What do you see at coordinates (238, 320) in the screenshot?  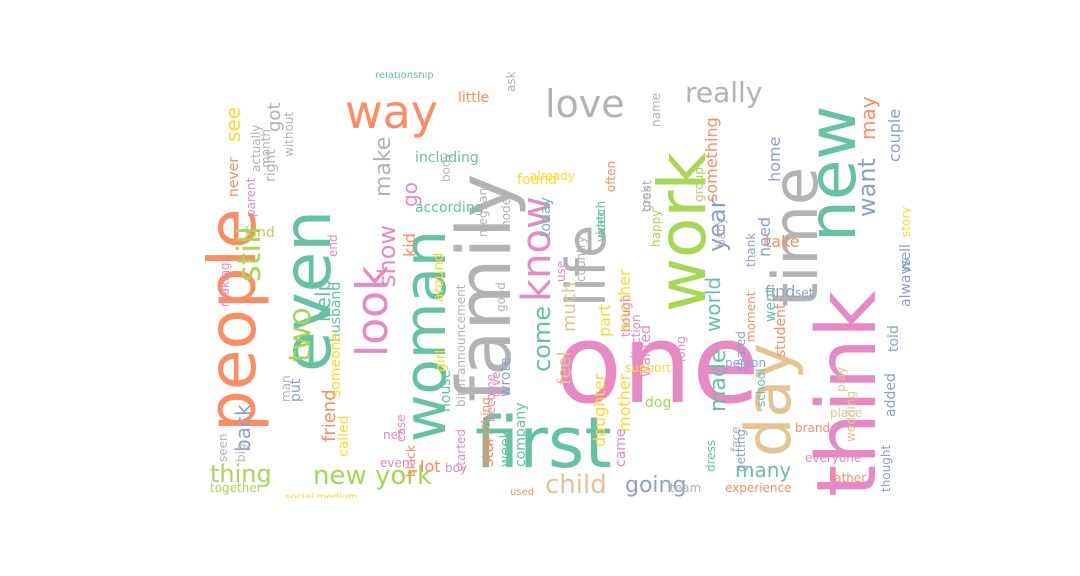 I see `word-people: people` at bounding box center [238, 320].